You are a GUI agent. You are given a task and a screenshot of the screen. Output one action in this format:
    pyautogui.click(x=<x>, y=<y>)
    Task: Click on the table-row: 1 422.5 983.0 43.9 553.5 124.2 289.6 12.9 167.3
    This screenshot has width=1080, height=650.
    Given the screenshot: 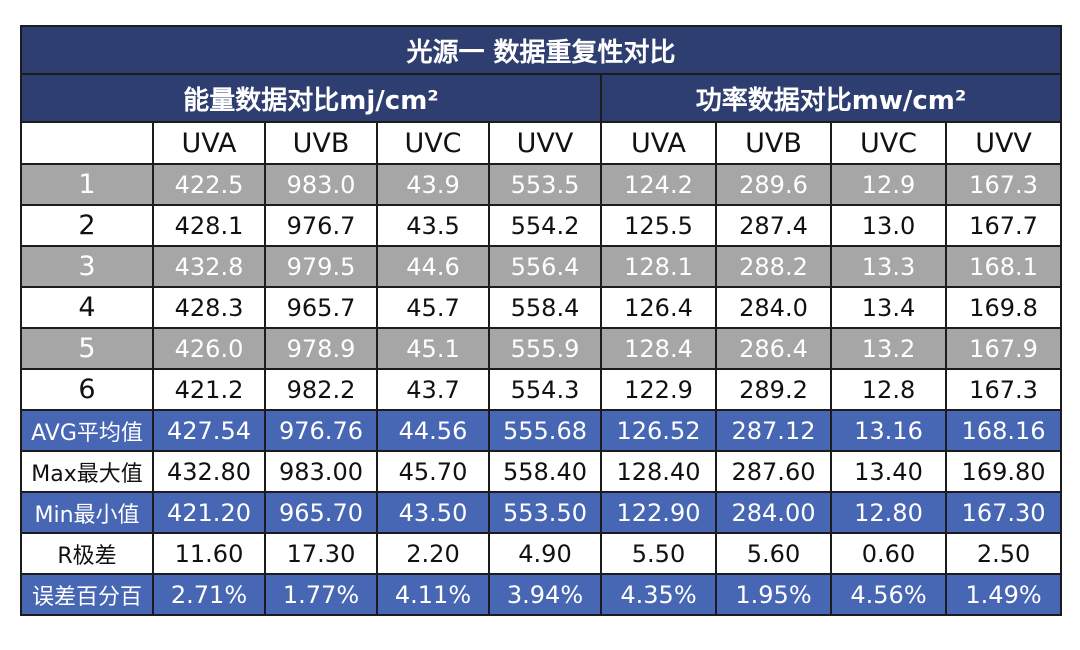 What is the action you would take?
    pyautogui.click(x=541, y=184)
    